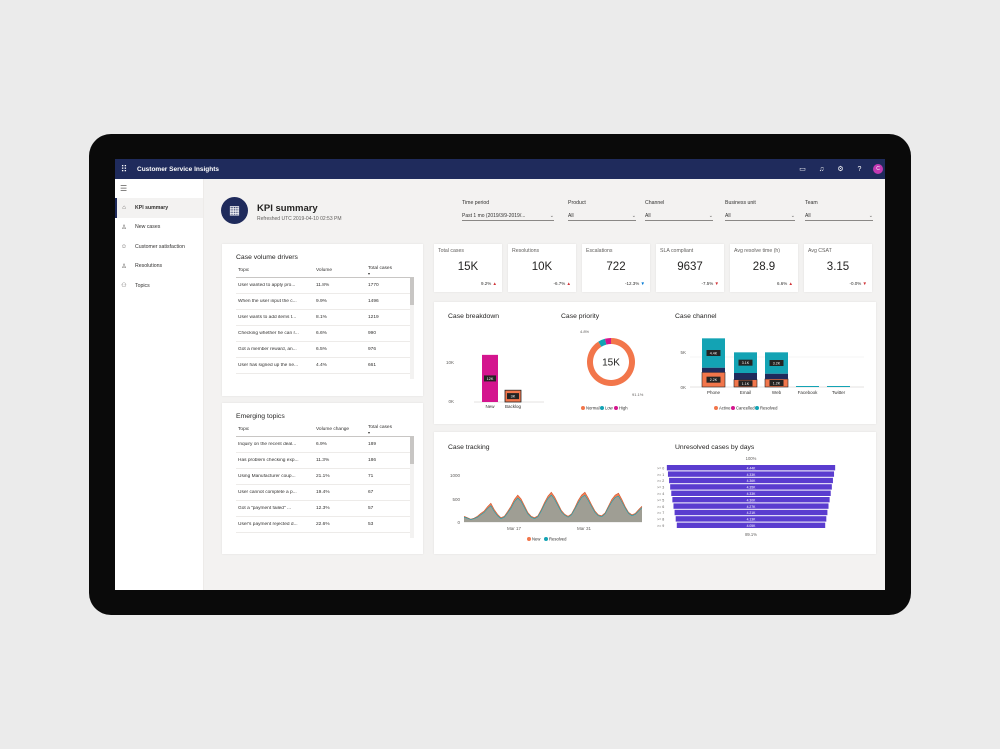 The width and height of the screenshot is (1000, 749). I want to click on table-row: User wanted to apply pro... 11.8% 1770, so click(324, 286).